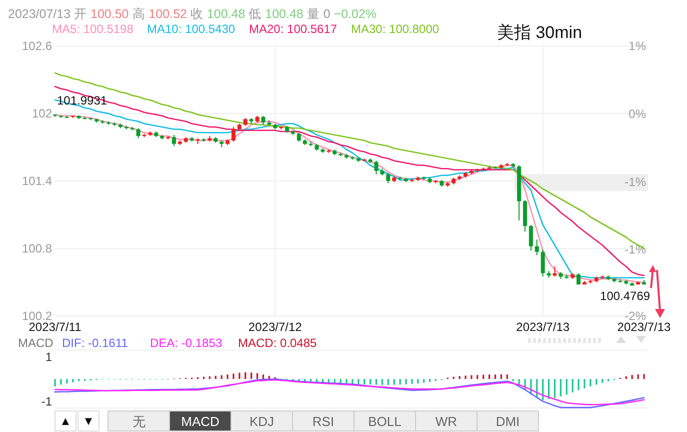  I want to click on text: DIF: -0.1611, so click(95, 343).